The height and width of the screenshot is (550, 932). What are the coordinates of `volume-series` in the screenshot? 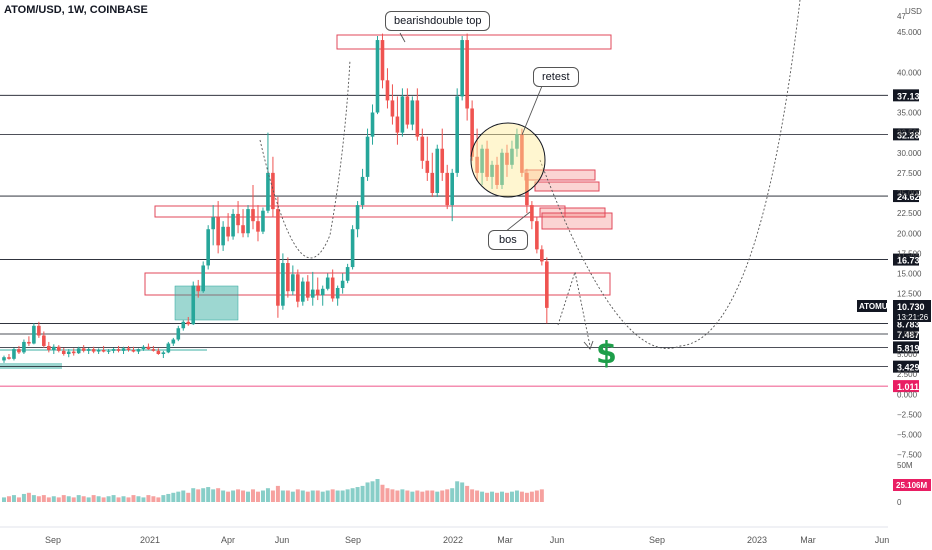 It's located at (273, 490).